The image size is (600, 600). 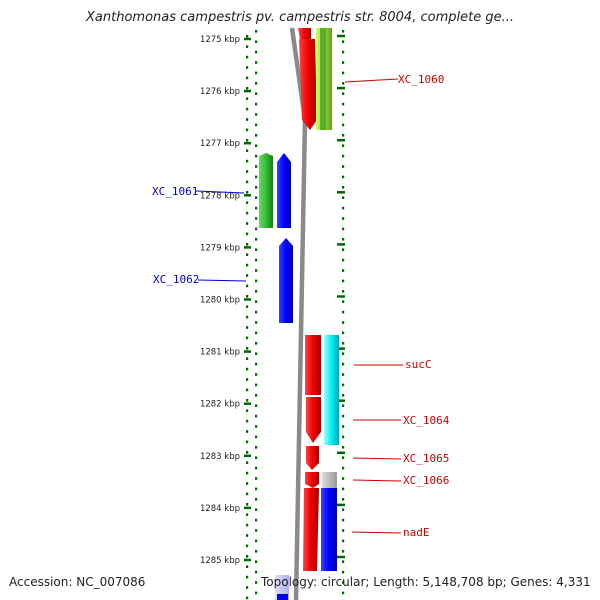 What do you see at coordinates (421, 79) in the screenshot?
I see `gene-label-xc-1060: XC_1060` at bounding box center [421, 79].